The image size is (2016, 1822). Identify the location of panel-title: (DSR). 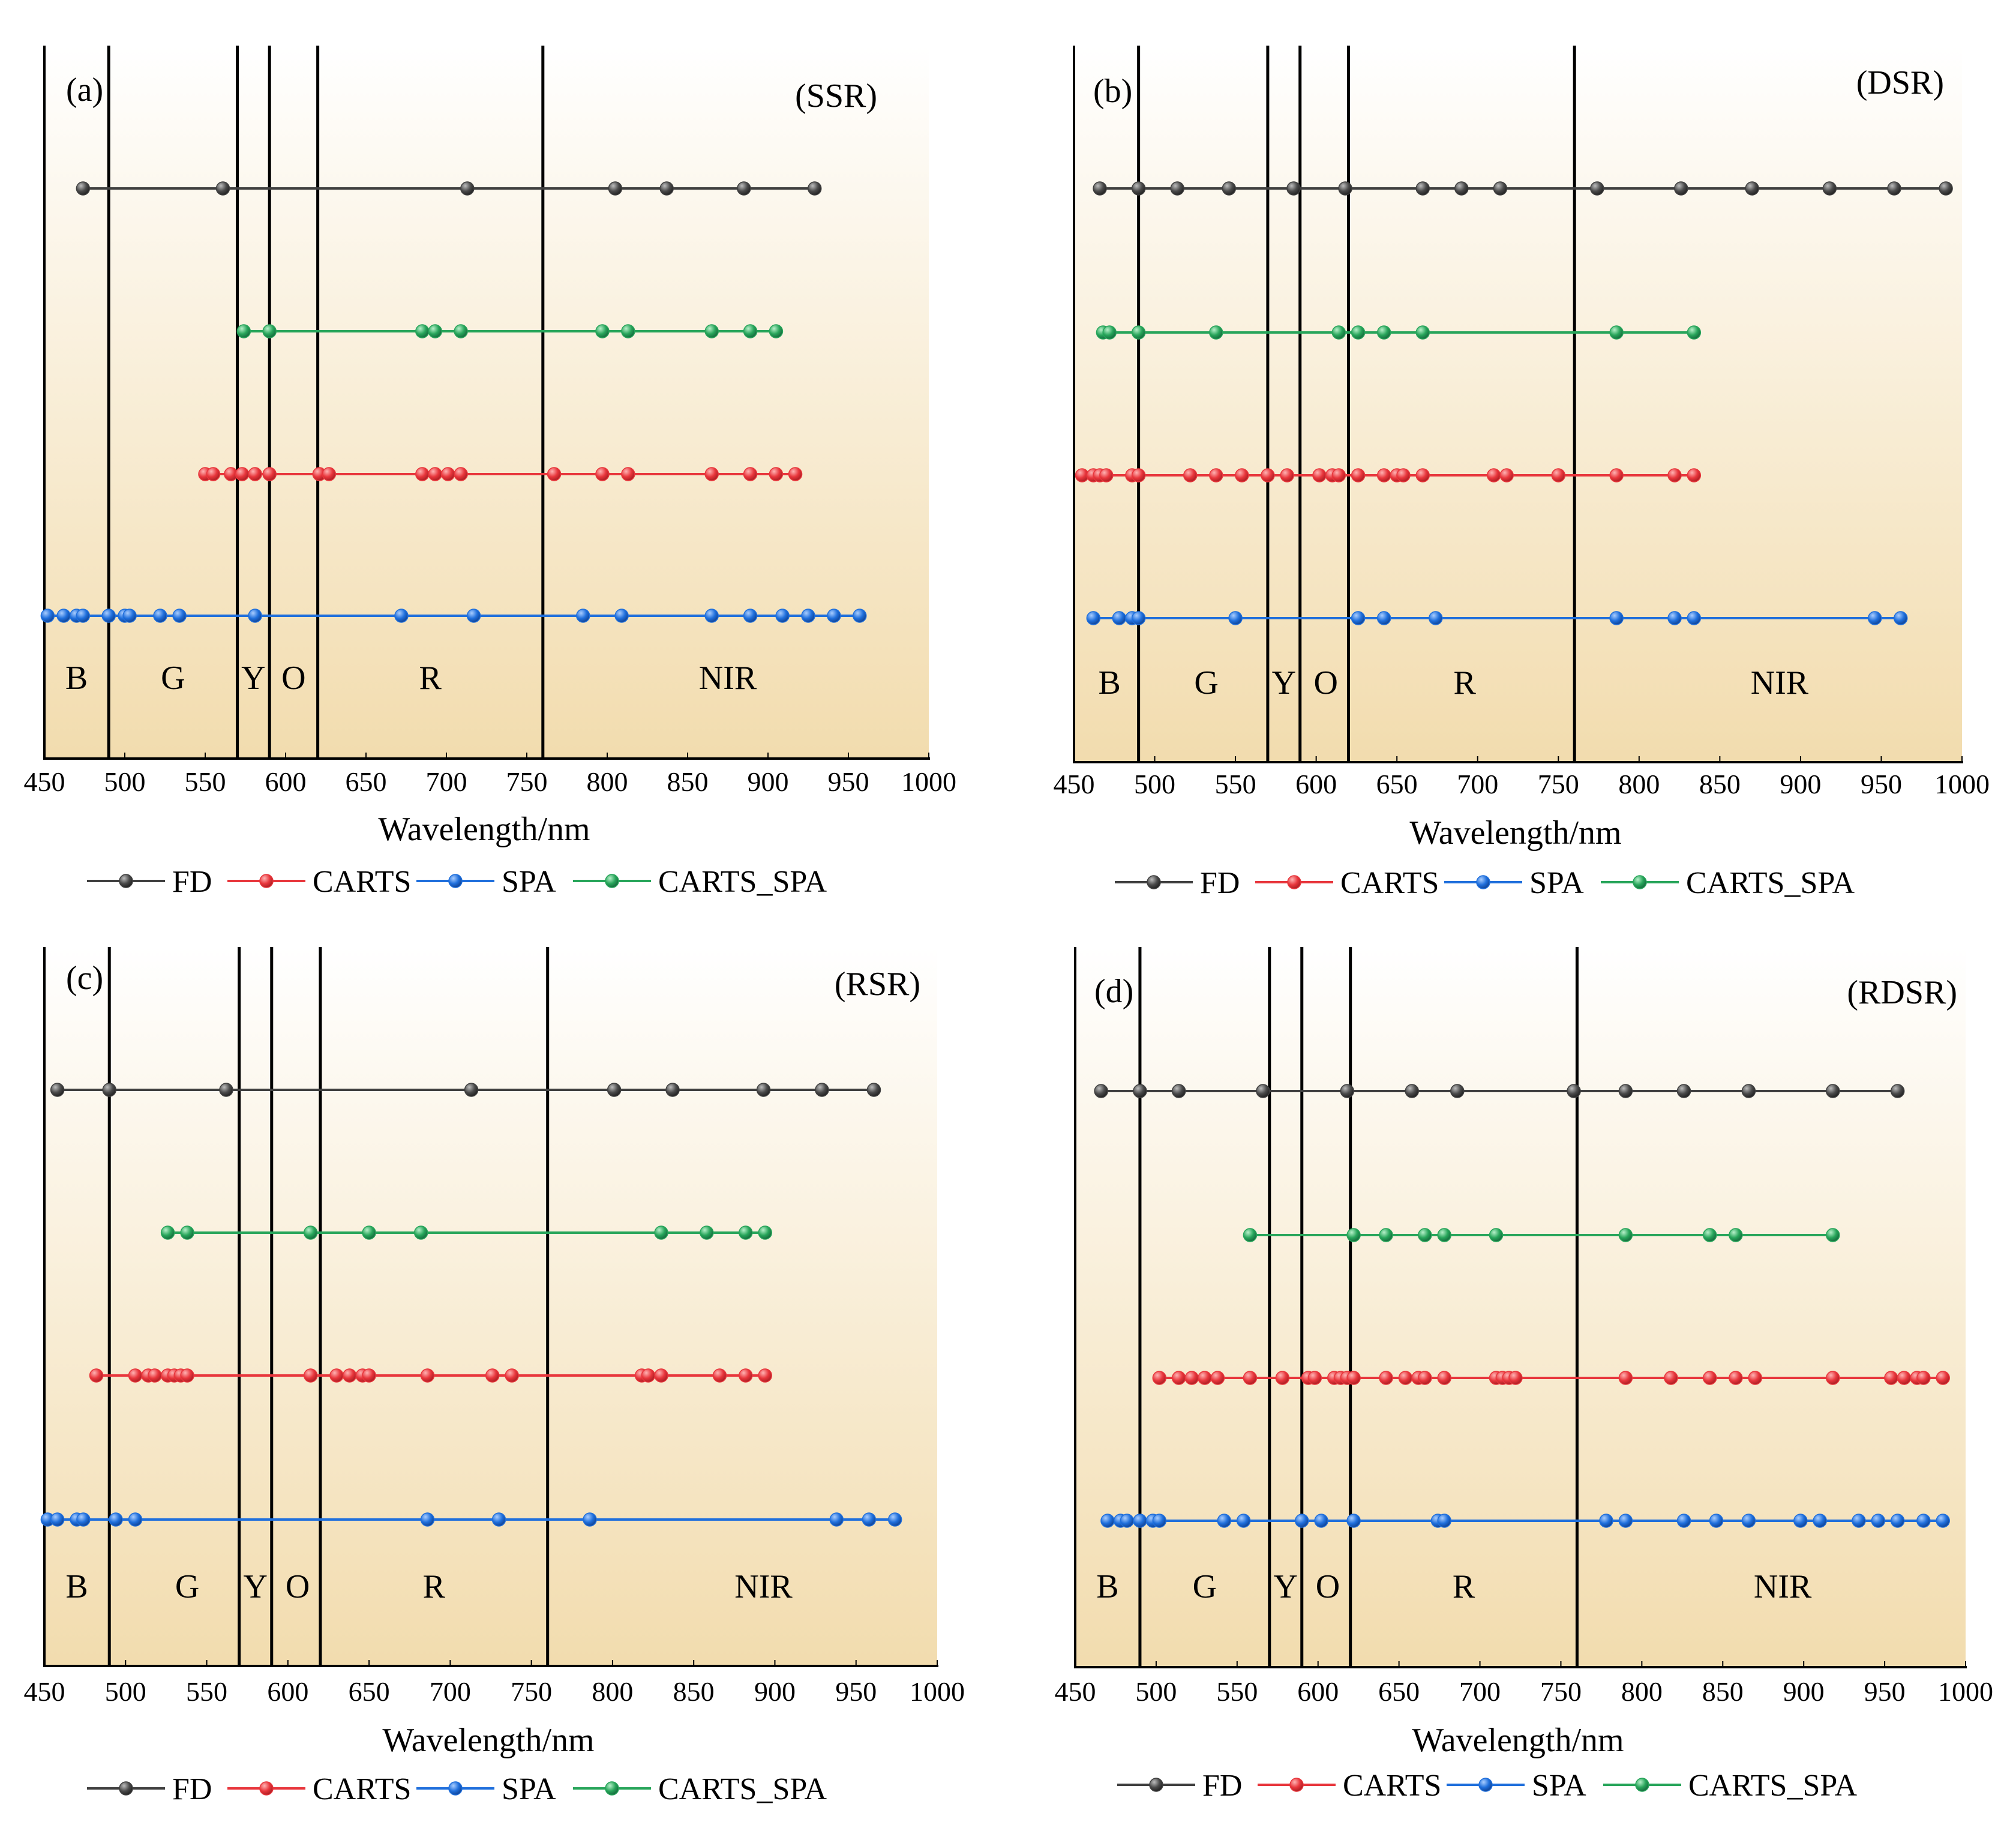
(1900, 83).